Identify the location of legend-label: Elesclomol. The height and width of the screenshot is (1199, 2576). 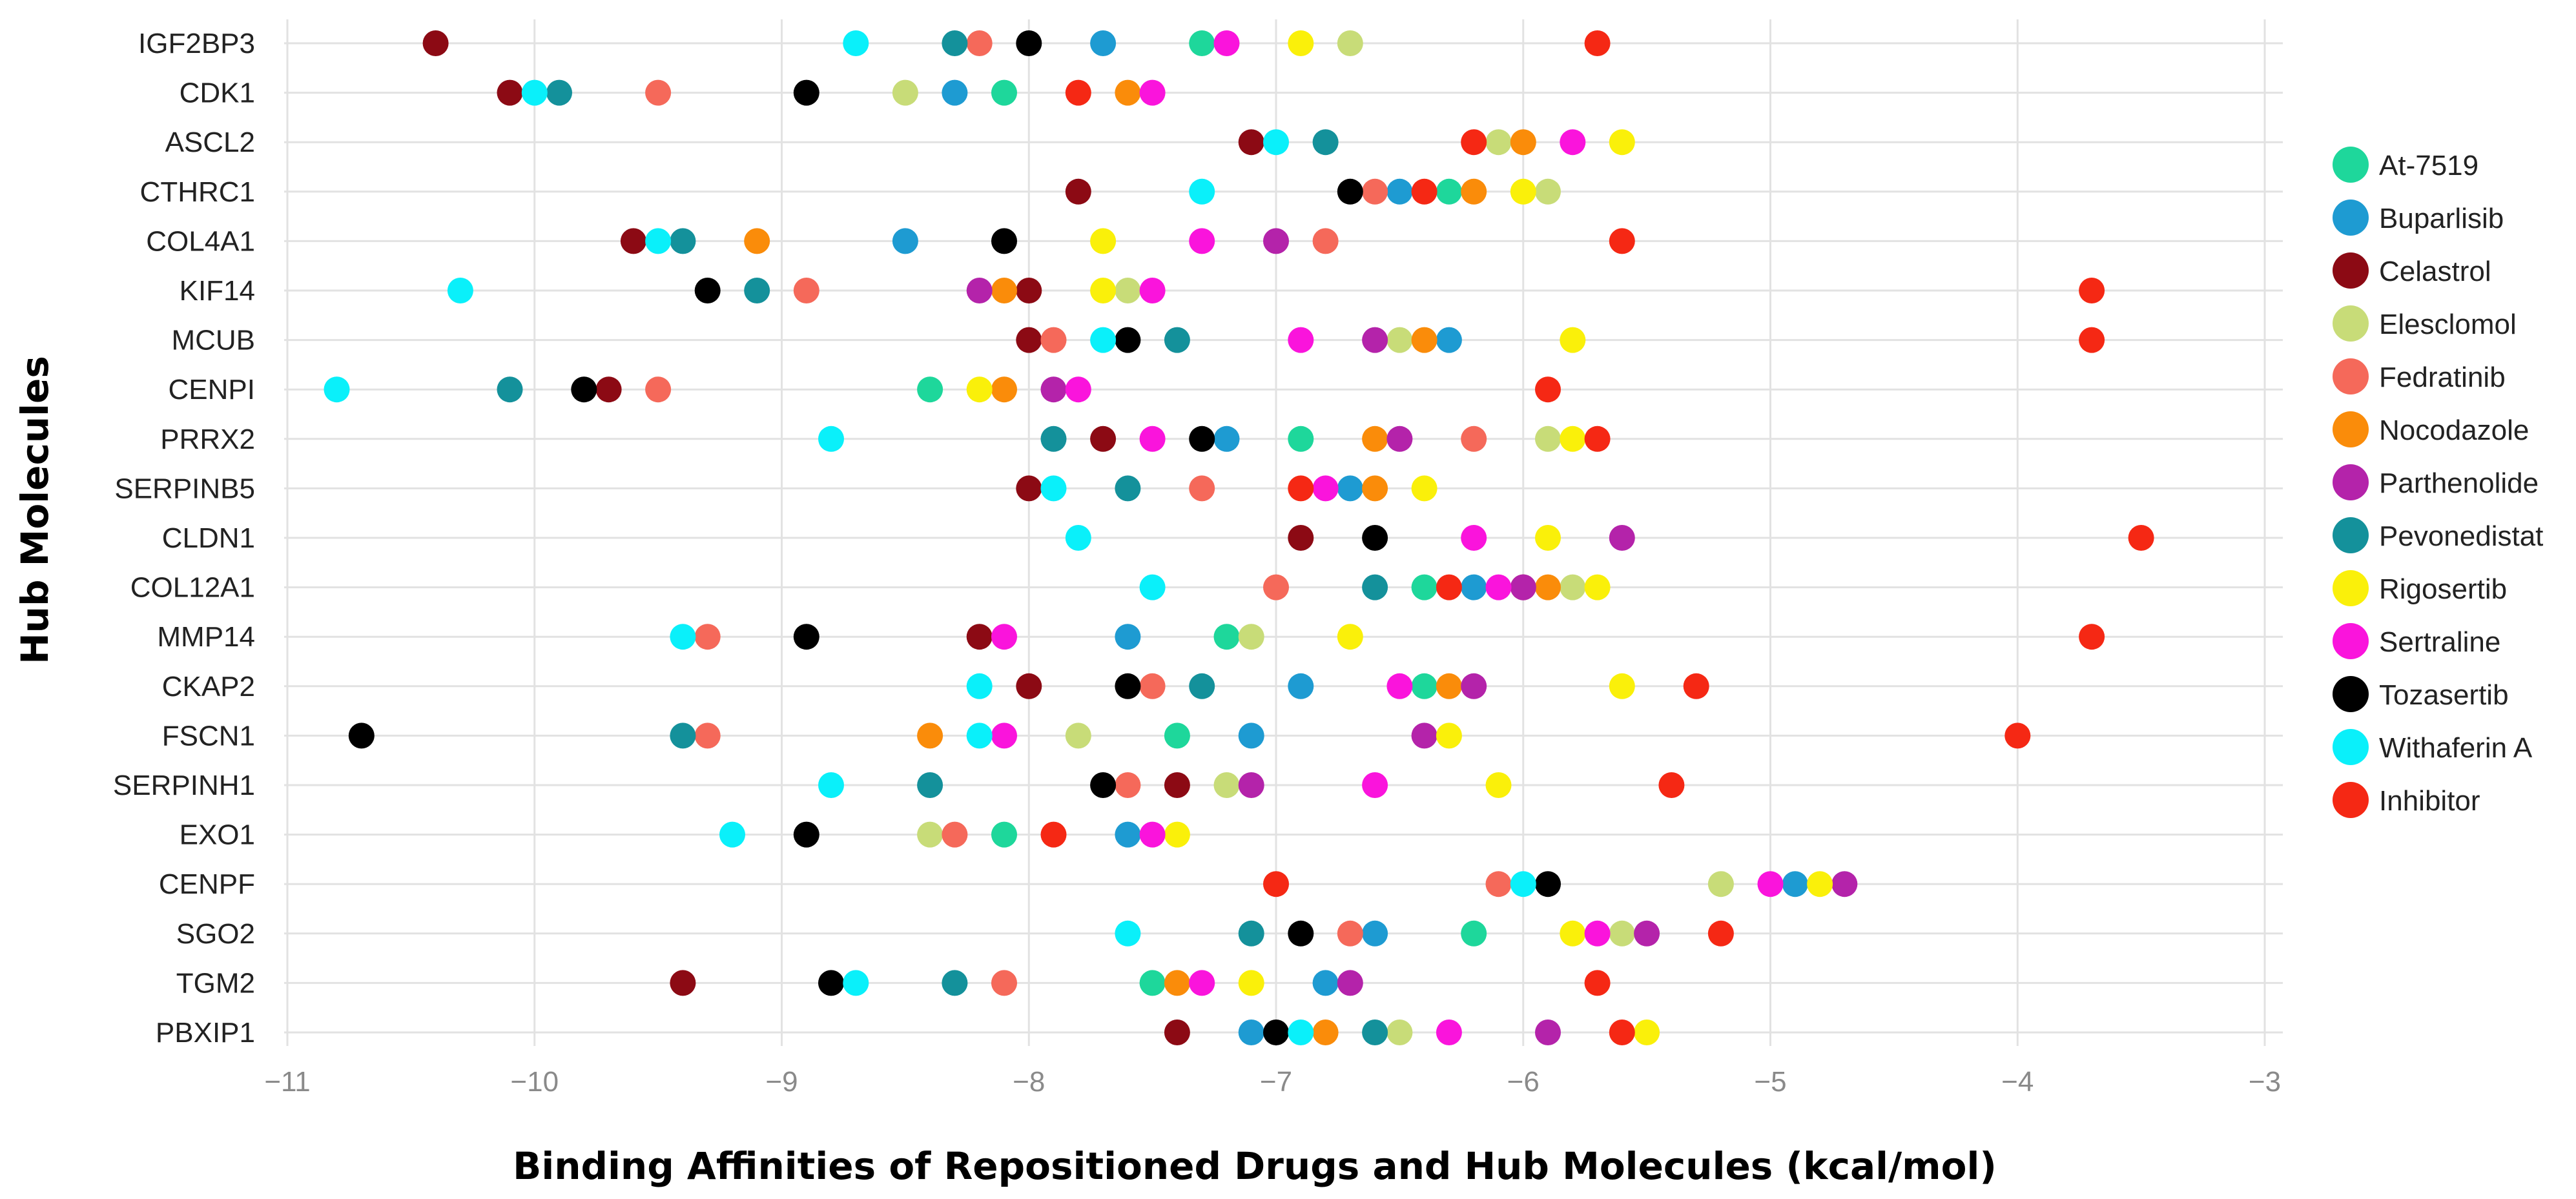
(2448, 325).